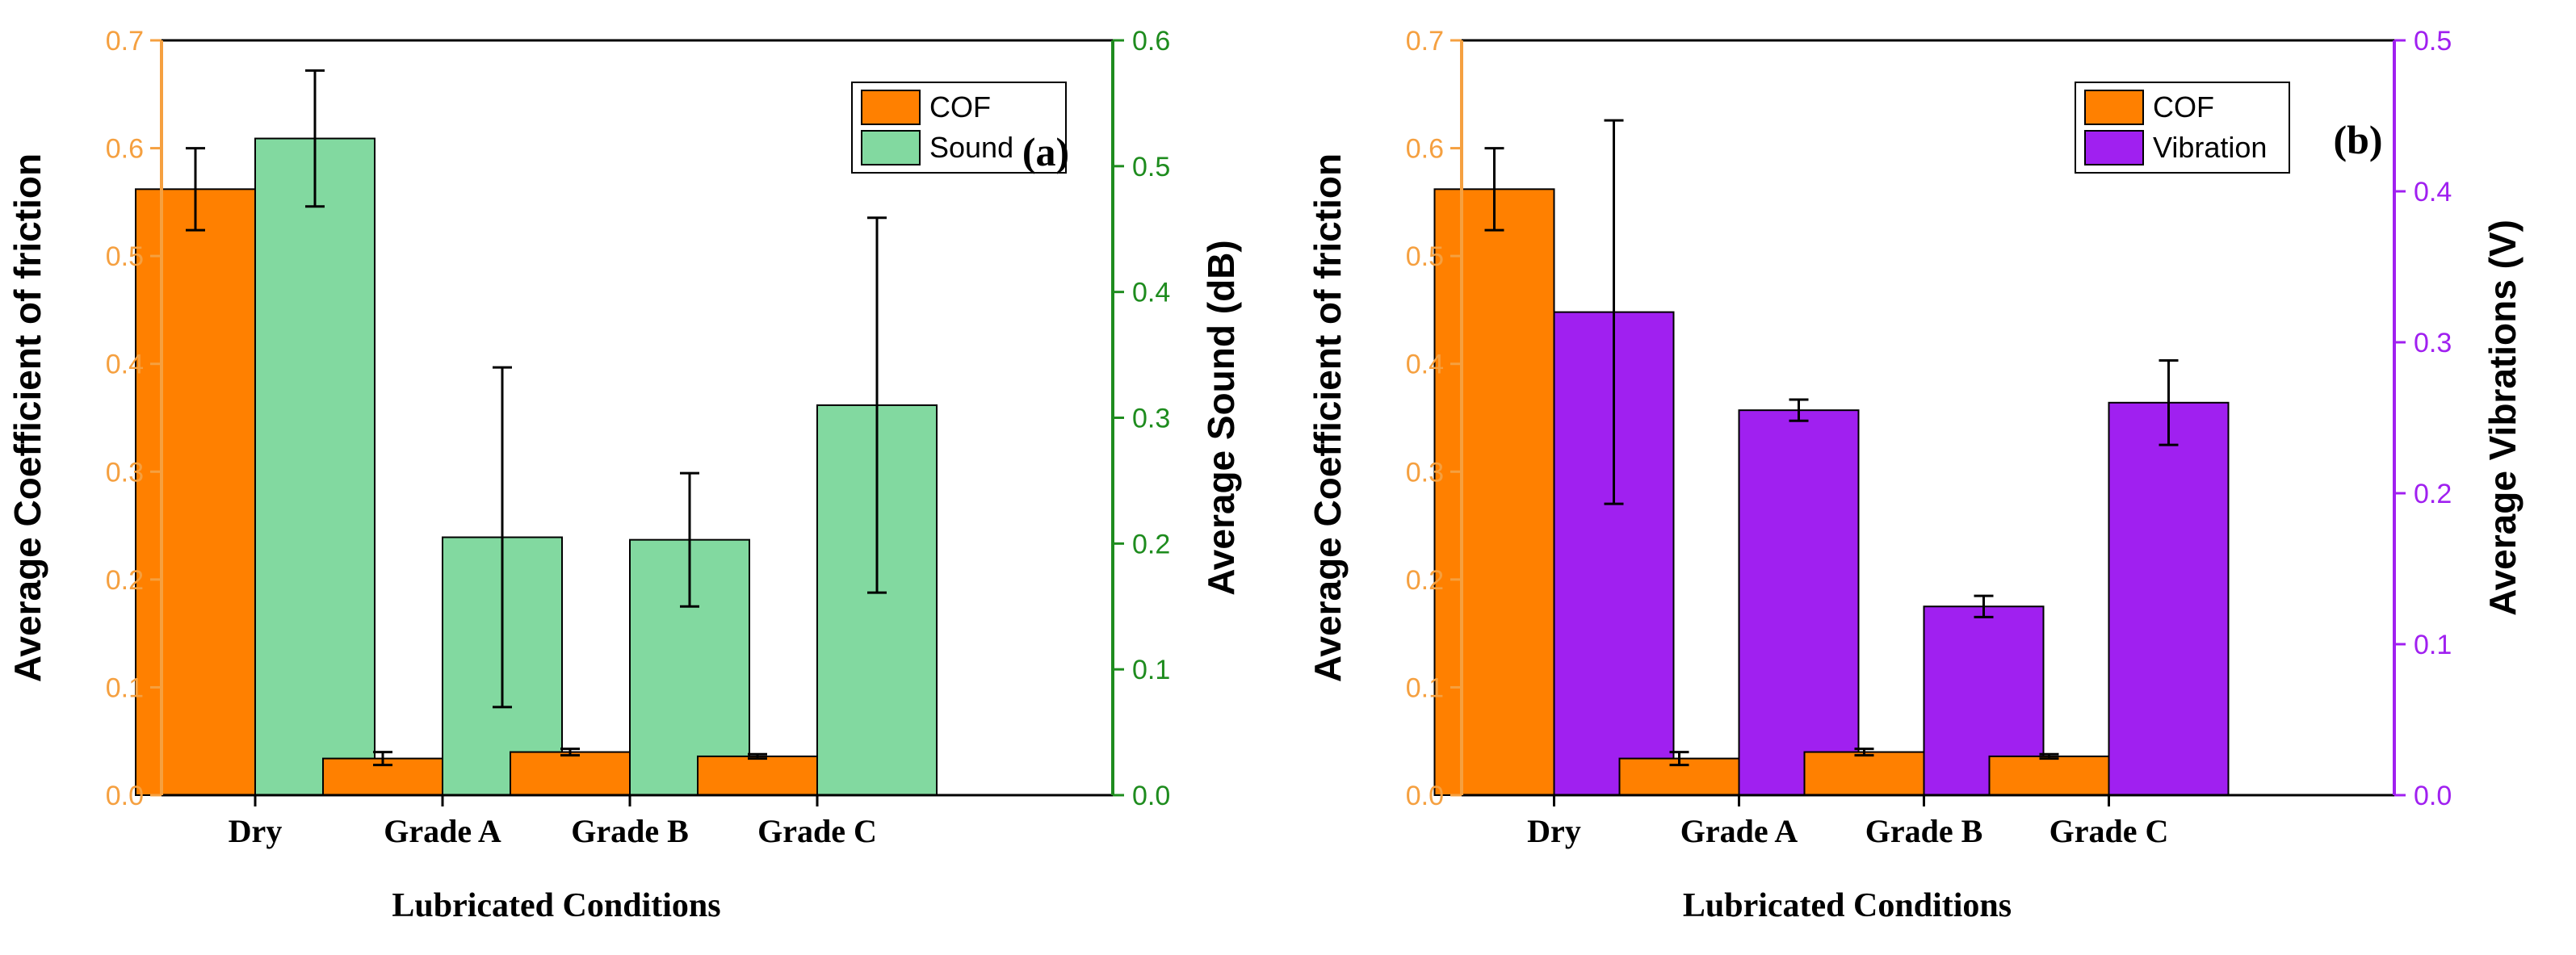 This screenshot has width=2576, height=955. What do you see at coordinates (891, 147) in the screenshot?
I see `legend-swatch-sound` at bounding box center [891, 147].